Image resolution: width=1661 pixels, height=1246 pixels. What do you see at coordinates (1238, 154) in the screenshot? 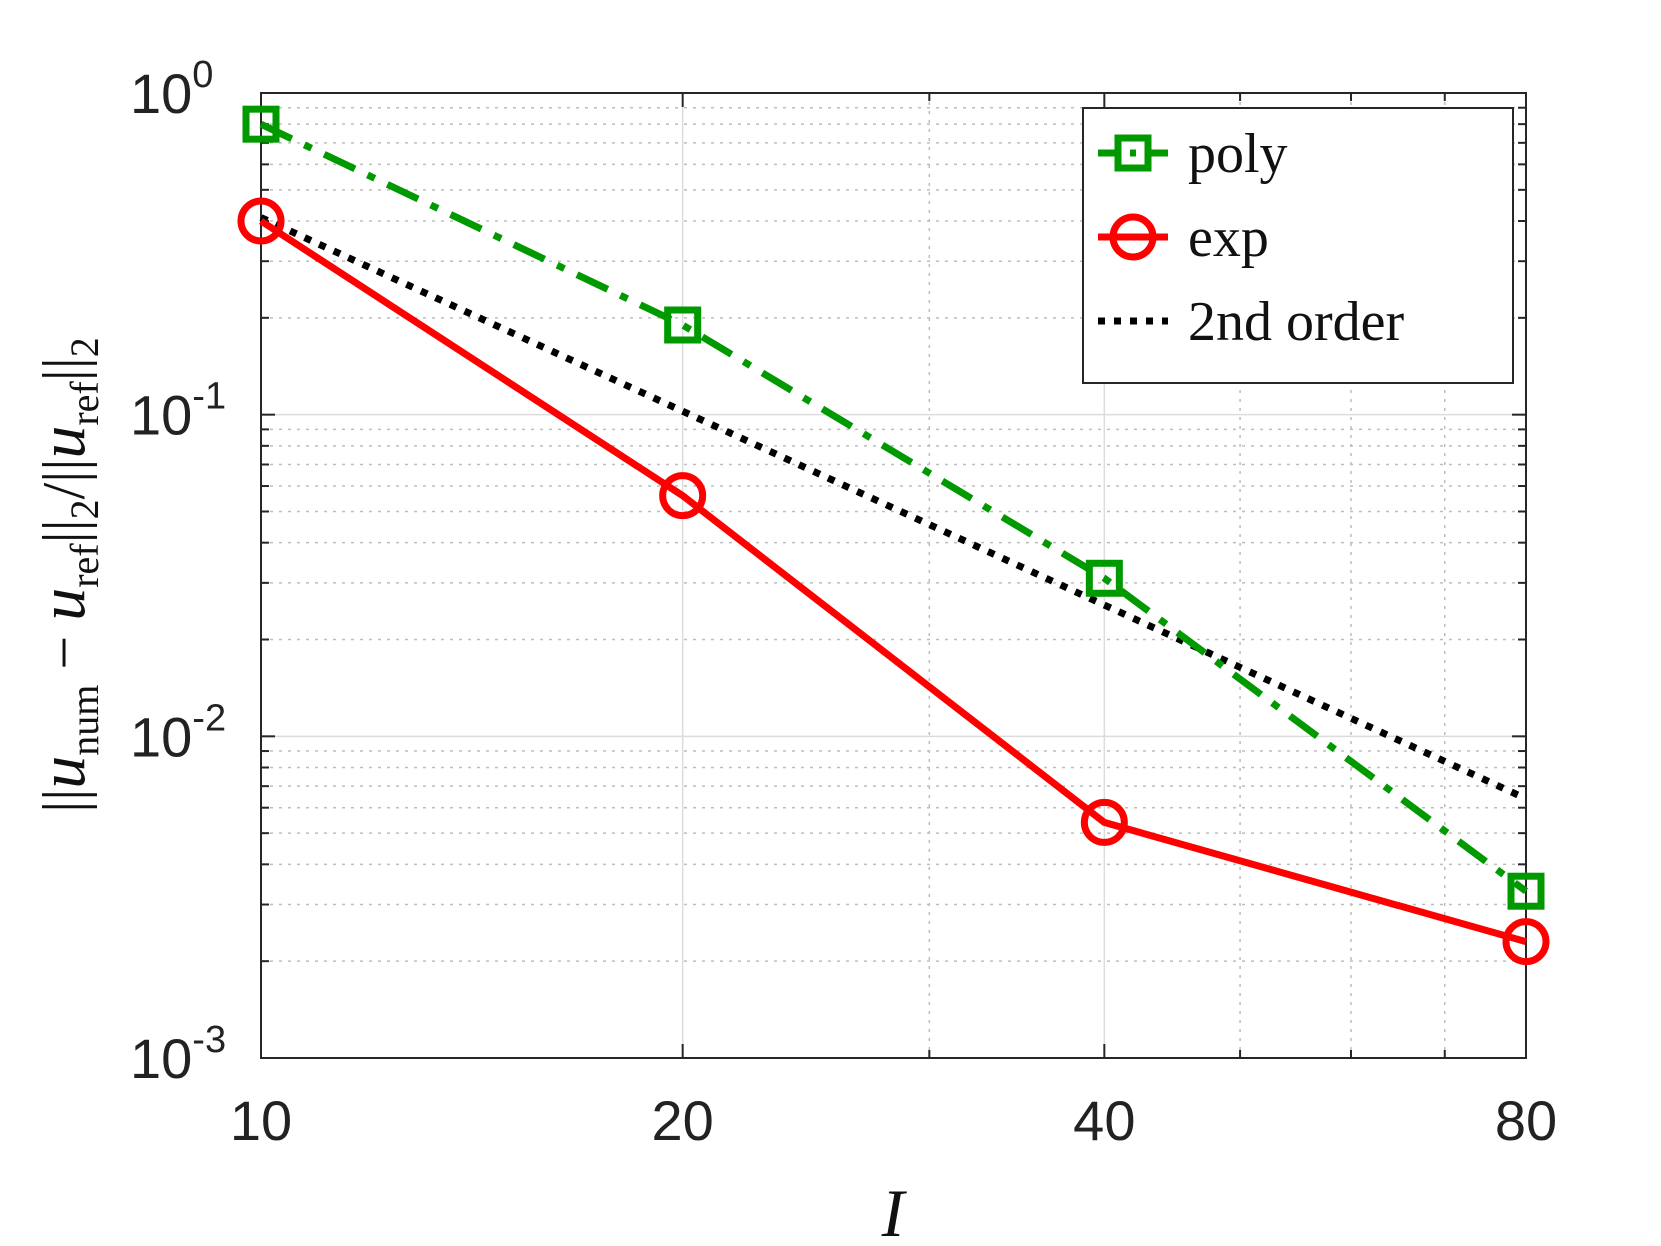
I see `legend-label-poly: poly` at bounding box center [1238, 154].